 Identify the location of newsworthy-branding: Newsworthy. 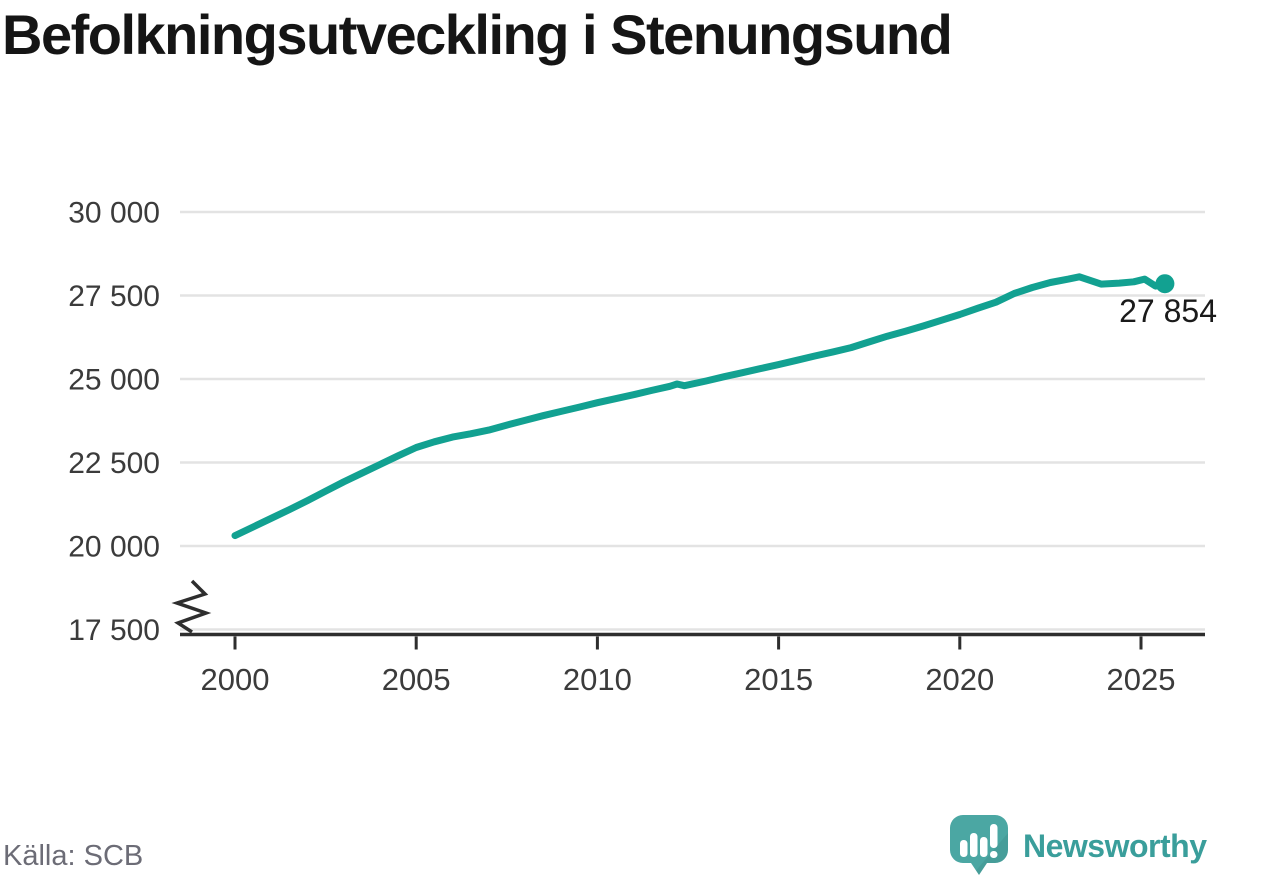
(1077, 846).